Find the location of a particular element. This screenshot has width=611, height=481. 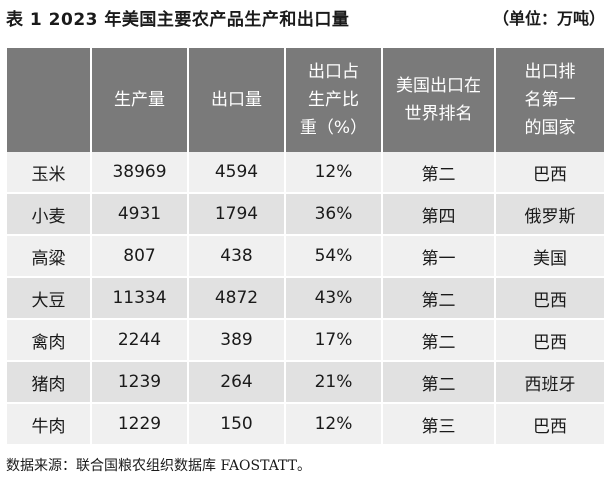

production-cell: 1239 is located at coordinates (140, 382).